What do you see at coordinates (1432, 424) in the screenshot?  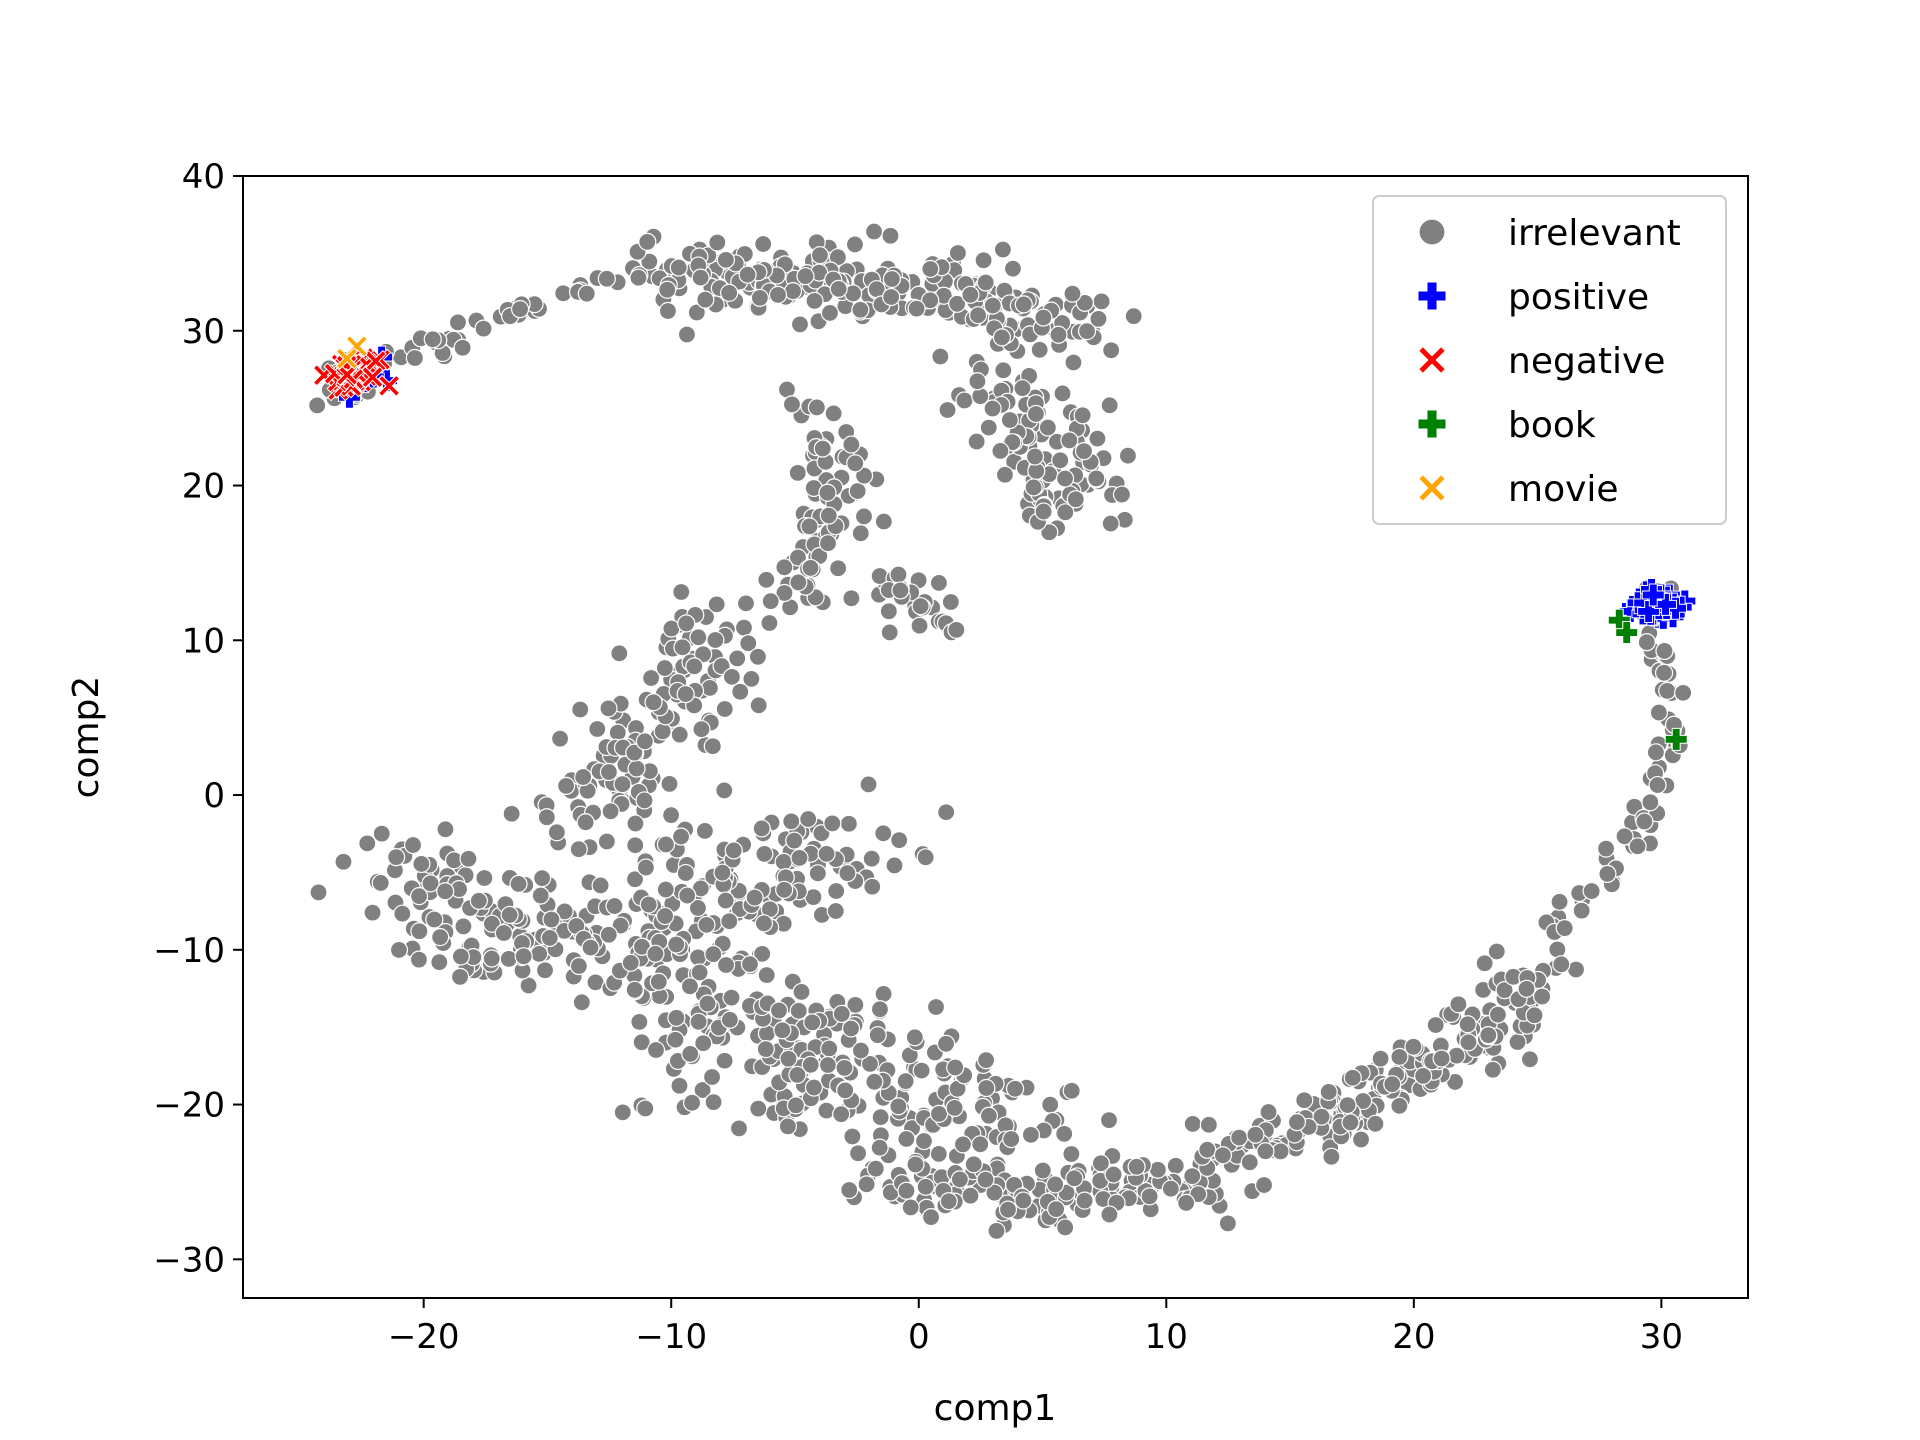 I see `legend-marker-book` at bounding box center [1432, 424].